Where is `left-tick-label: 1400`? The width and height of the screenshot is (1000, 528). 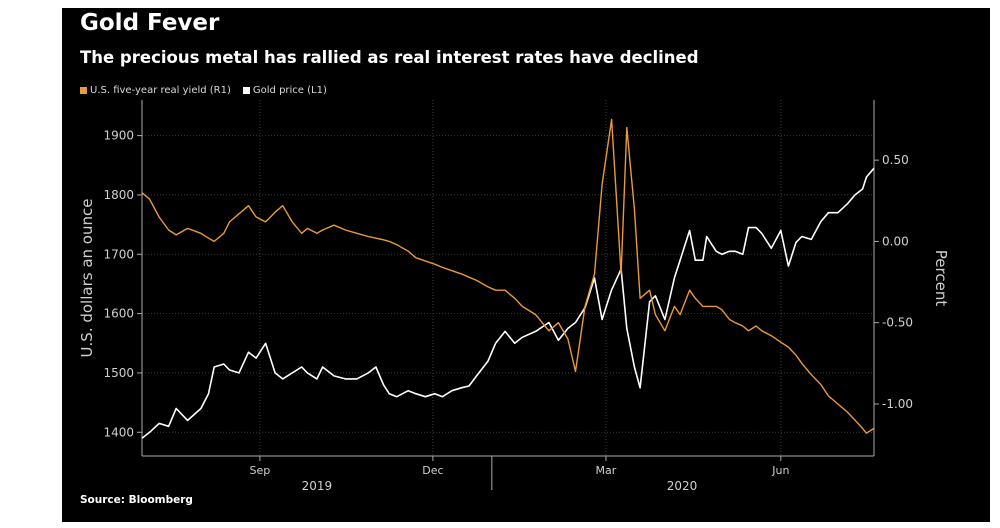 left-tick-label: 1400 is located at coordinates (118, 432).